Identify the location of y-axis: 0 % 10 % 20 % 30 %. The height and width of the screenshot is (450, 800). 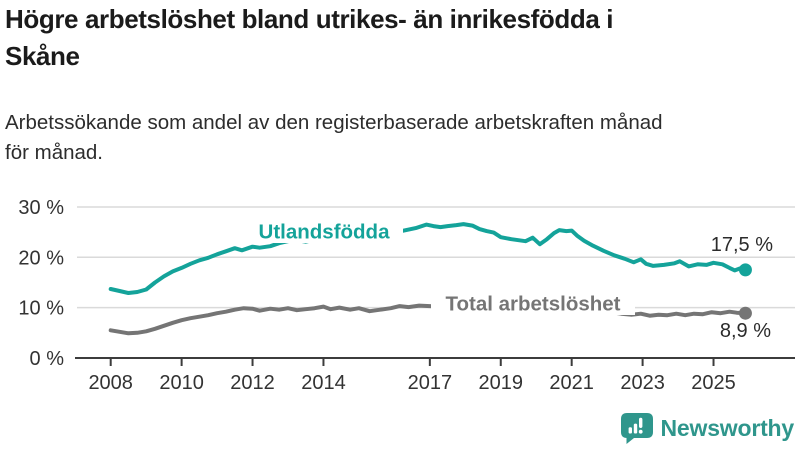
(41, 283).